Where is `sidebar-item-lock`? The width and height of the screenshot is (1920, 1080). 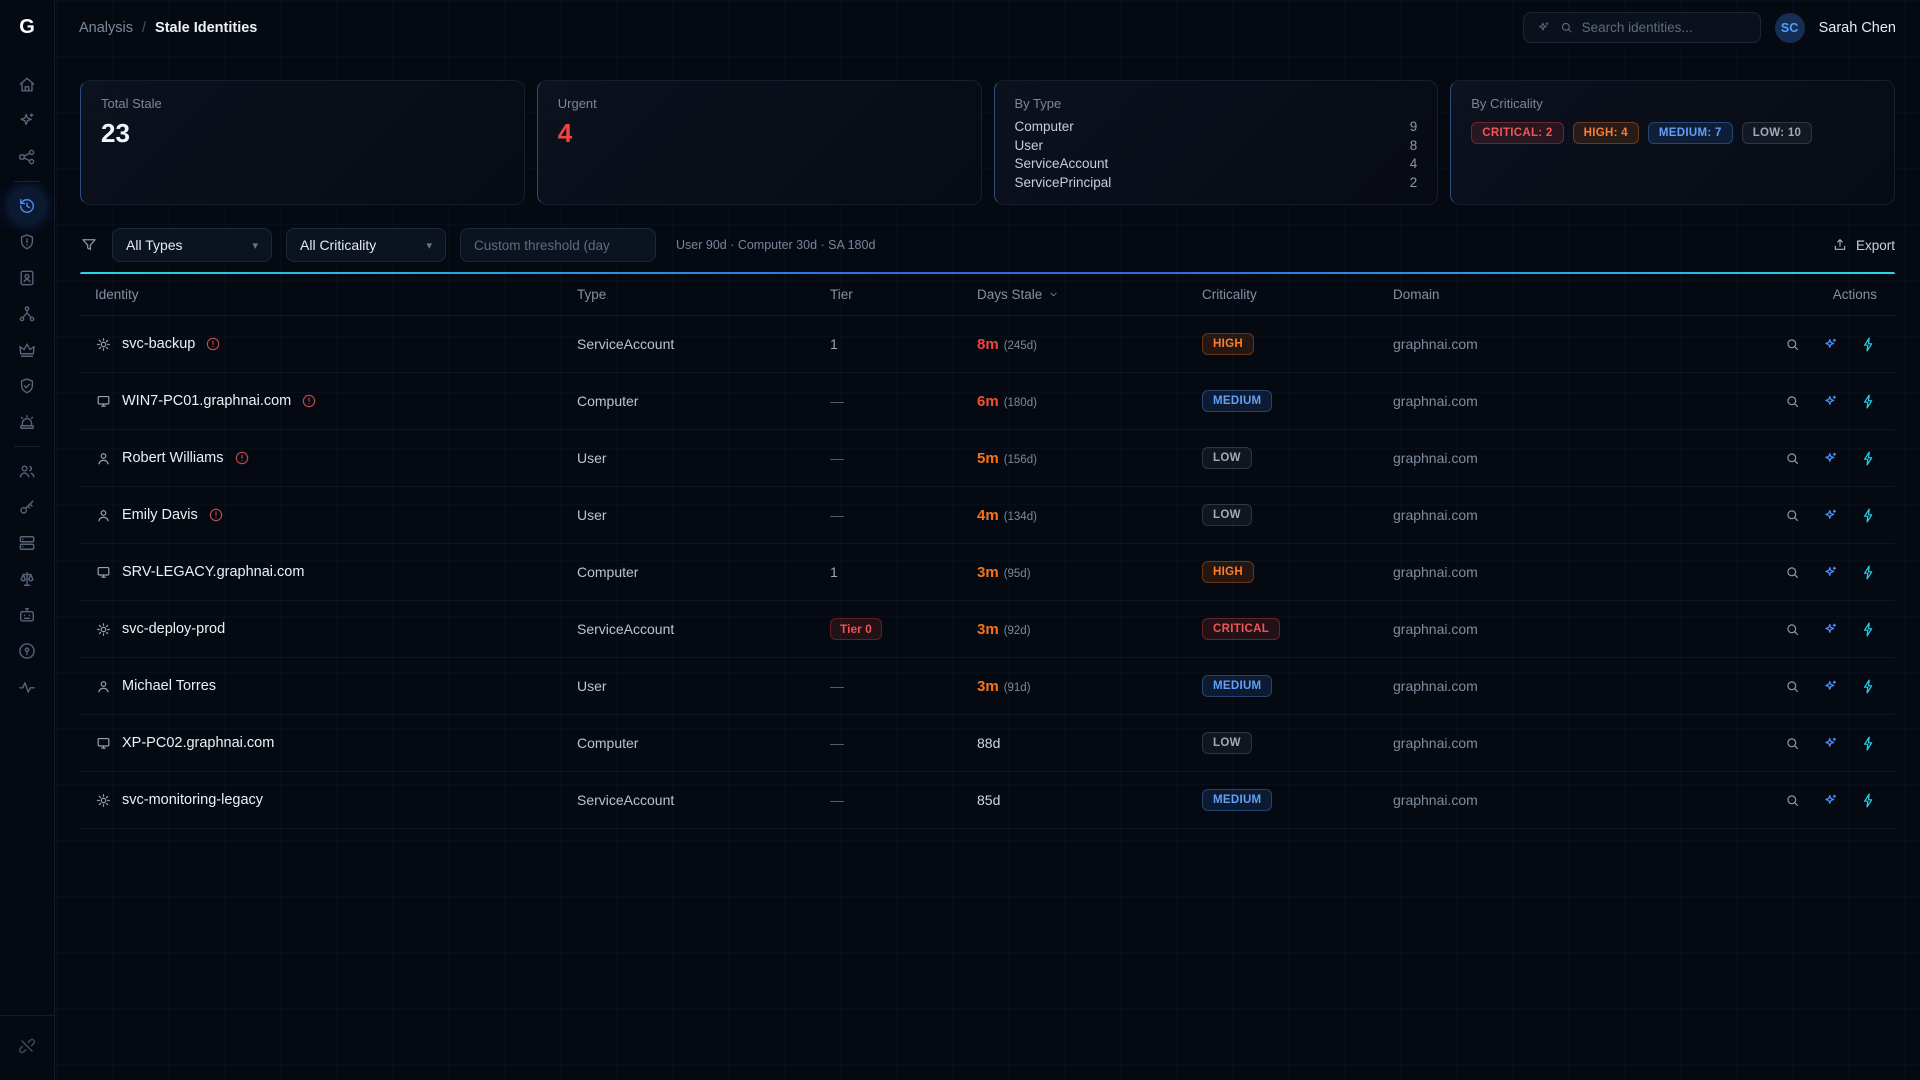
sidebar-item-lock is located at coordinates (27, 651).